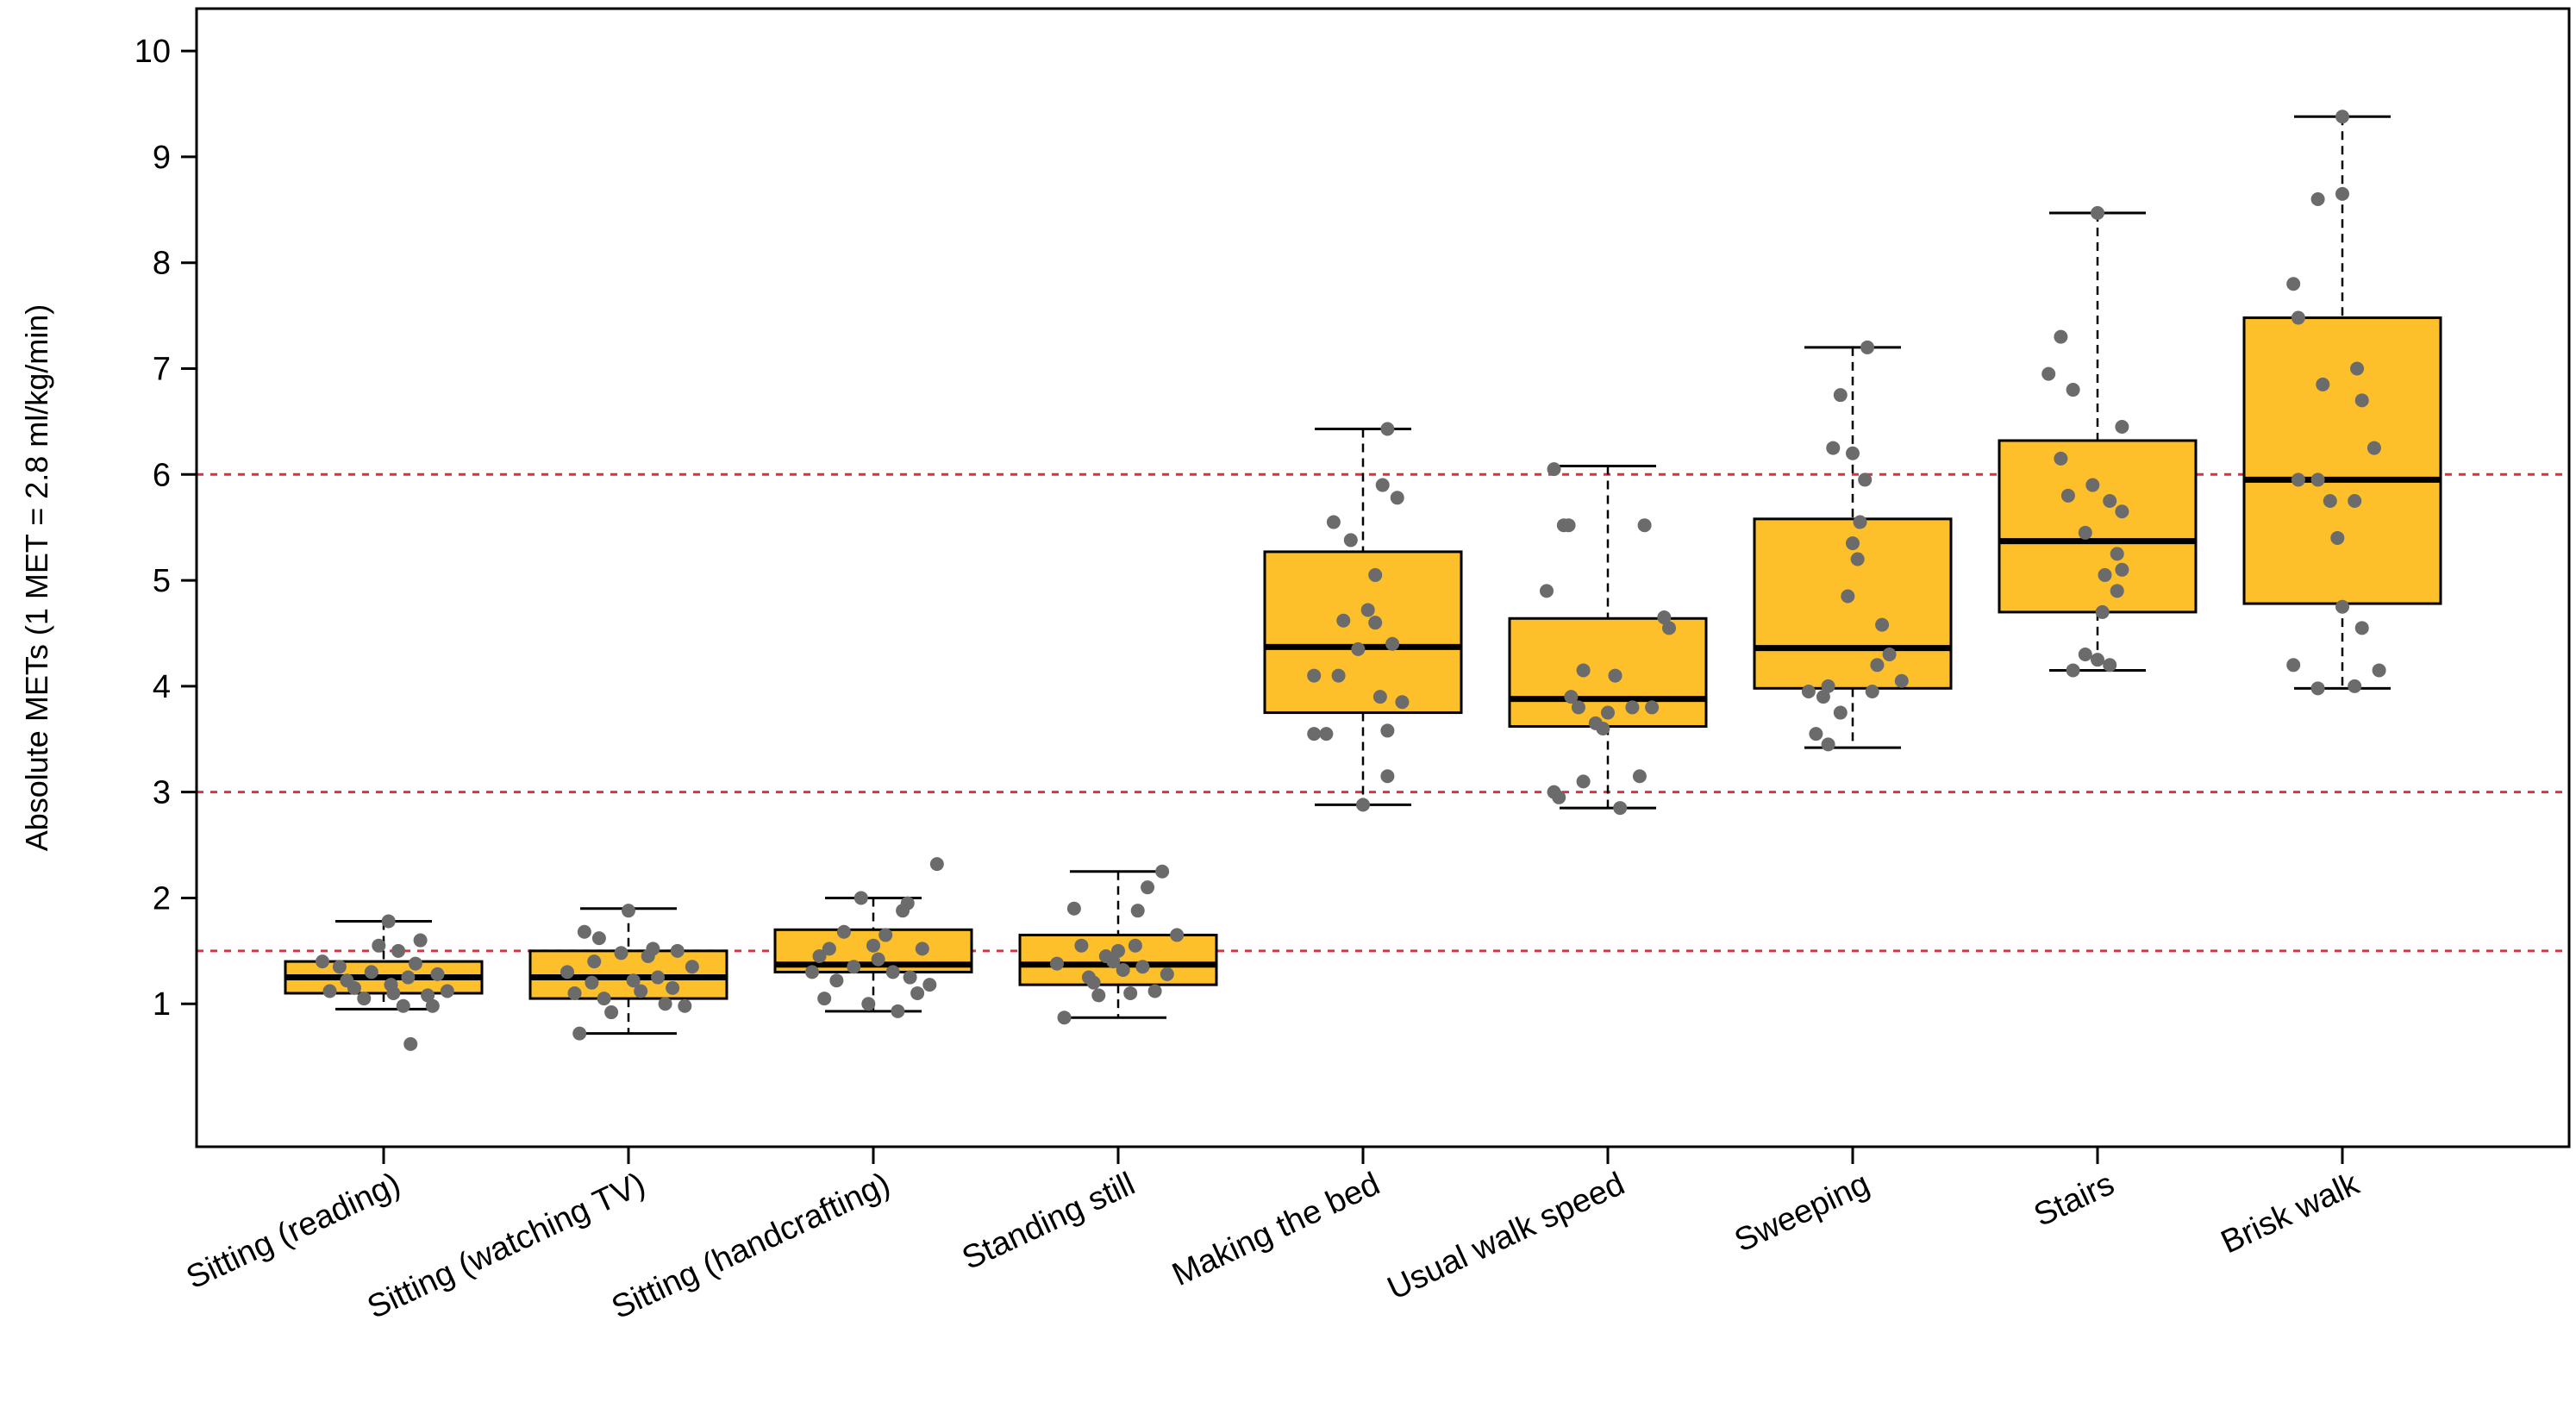 The image size is (2576, 1408). Describe the element at coordinates (162, 264) in the screenshot. I see `y-tick-label-8: 8` at that location.